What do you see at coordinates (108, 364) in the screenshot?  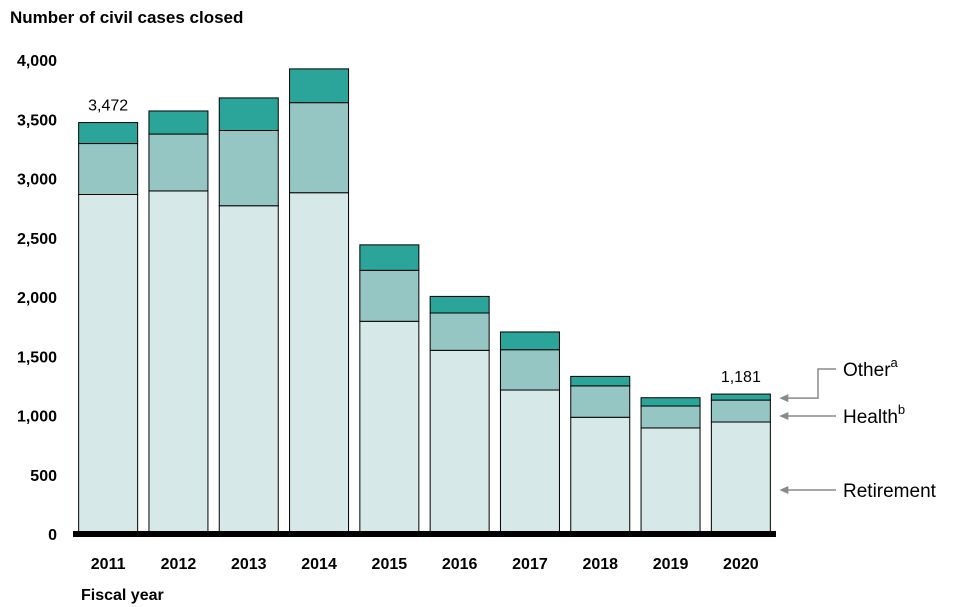 I see `bar-segment-retirement-2011` at bounding box center [108, 364].